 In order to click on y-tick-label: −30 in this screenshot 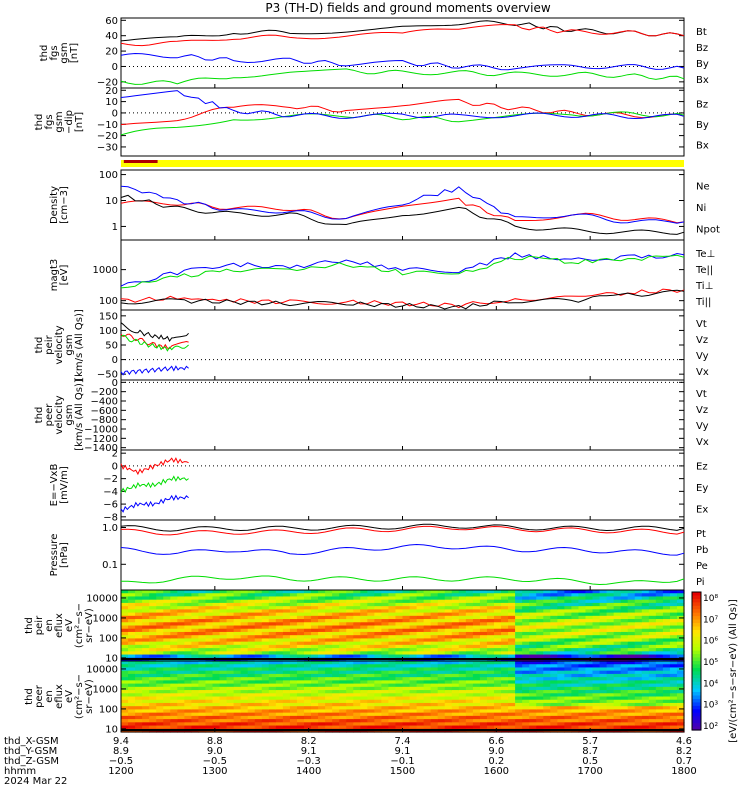, I will do `click(107, 147)`.